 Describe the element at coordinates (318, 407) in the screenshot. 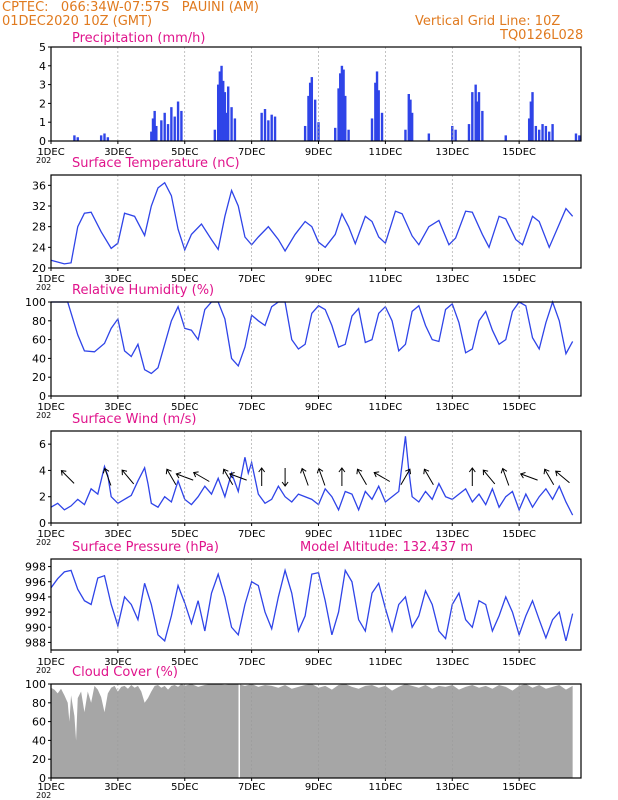

I see `rh-xtick-label: 9DEC` at that location.